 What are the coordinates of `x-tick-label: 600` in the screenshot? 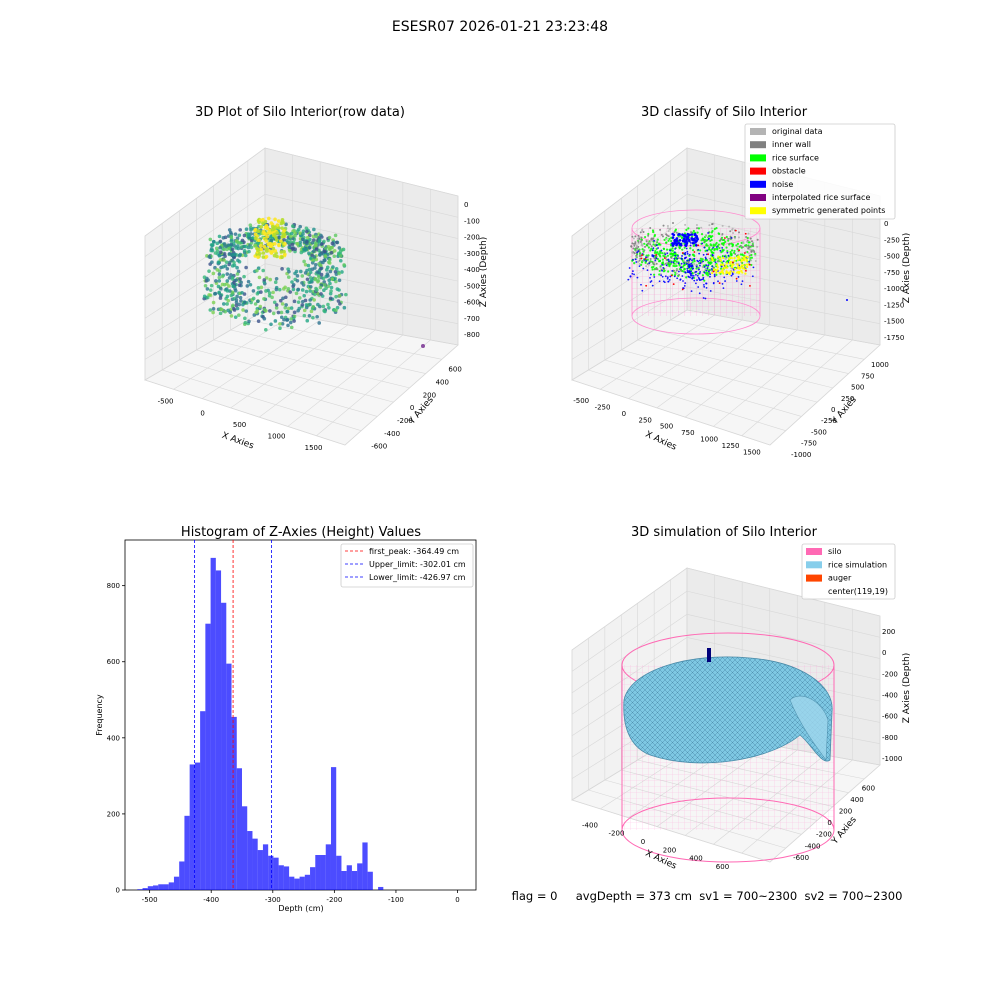 It's located at (722, 867).